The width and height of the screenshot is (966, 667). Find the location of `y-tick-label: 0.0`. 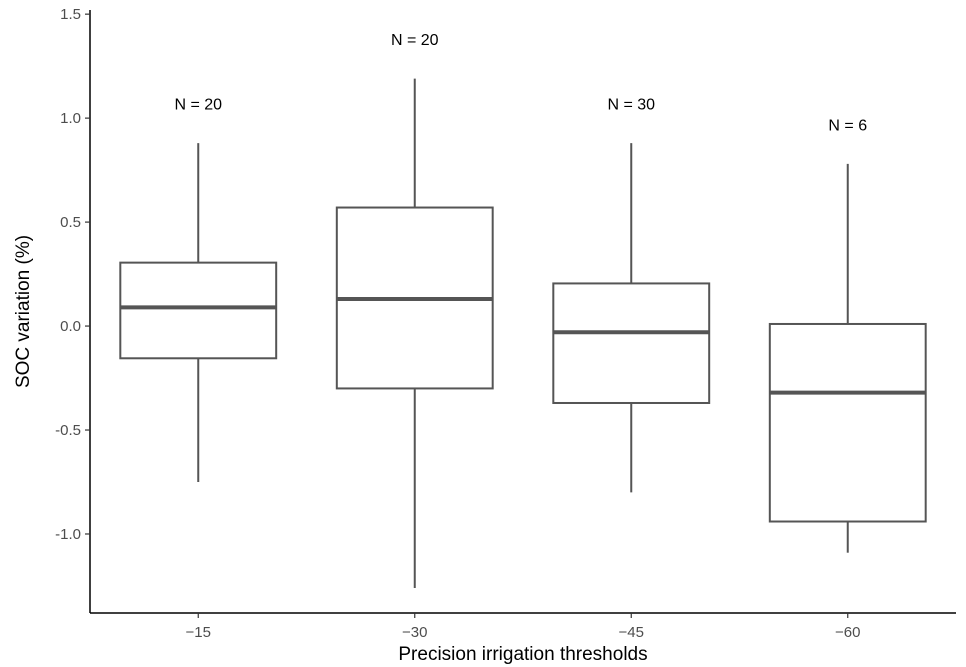

y-tick-label: 0.0 is located at coordinates (70, 326).